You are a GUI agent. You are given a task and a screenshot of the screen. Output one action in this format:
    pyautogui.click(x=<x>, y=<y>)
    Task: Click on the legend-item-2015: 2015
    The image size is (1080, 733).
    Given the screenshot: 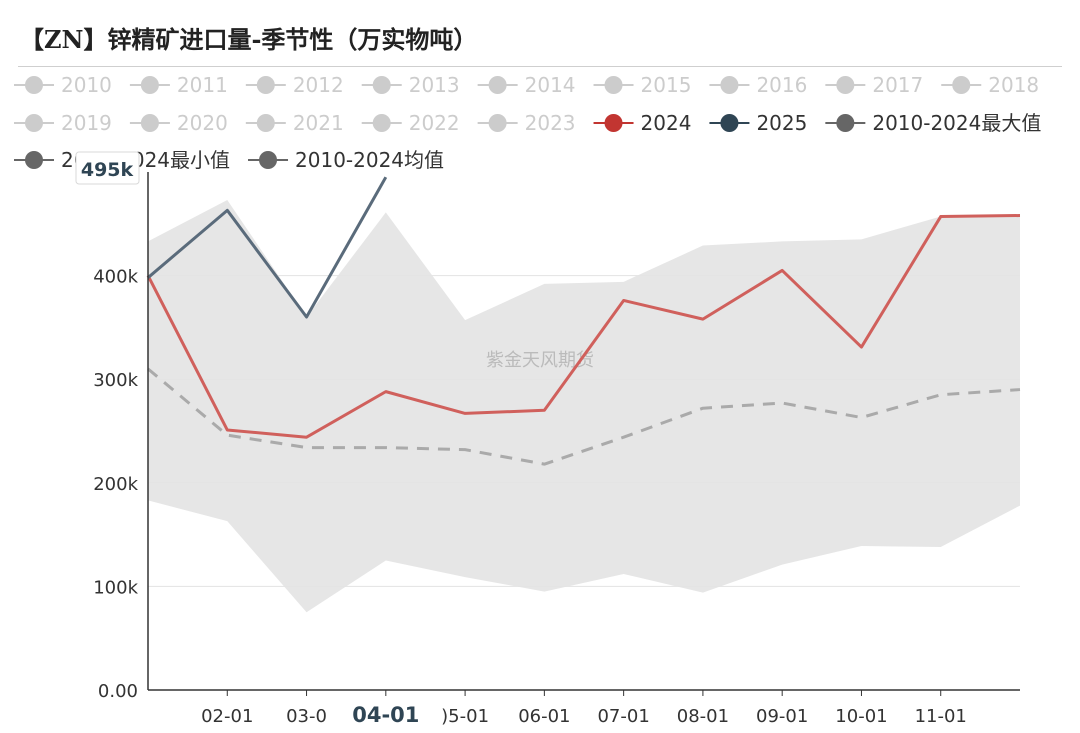 What is the action you would take?
    pyautogui.click(x=642, y=85)
    